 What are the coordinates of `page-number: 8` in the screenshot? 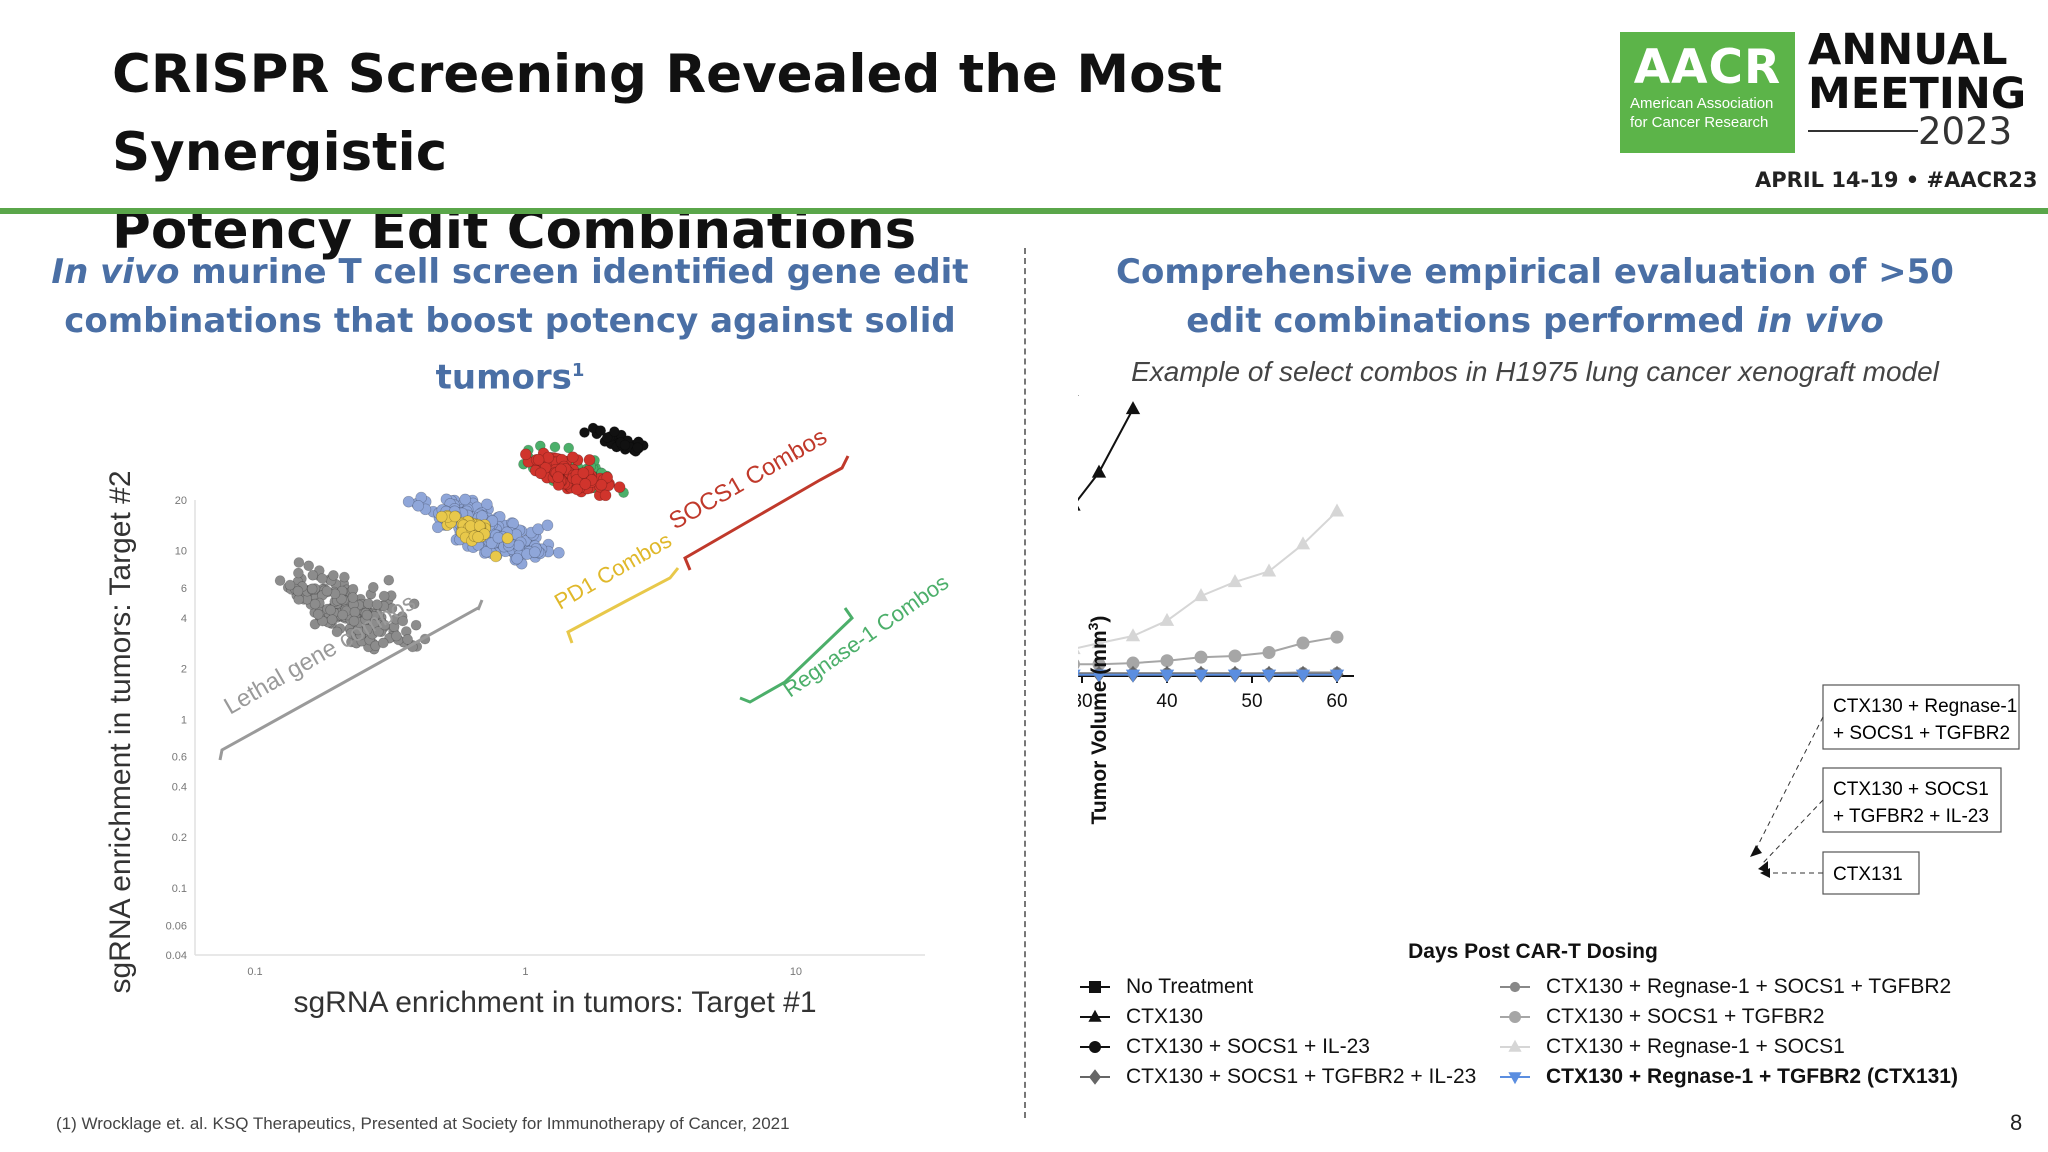 It's located at (2016, 1122).